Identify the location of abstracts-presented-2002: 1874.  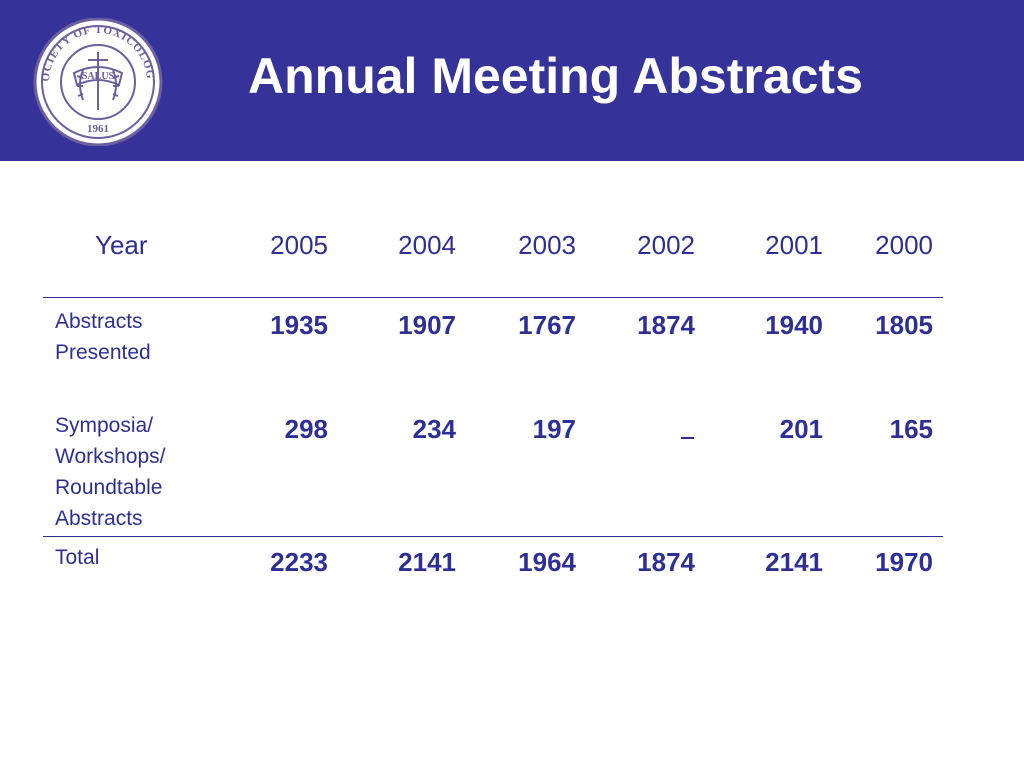
(666, 325).